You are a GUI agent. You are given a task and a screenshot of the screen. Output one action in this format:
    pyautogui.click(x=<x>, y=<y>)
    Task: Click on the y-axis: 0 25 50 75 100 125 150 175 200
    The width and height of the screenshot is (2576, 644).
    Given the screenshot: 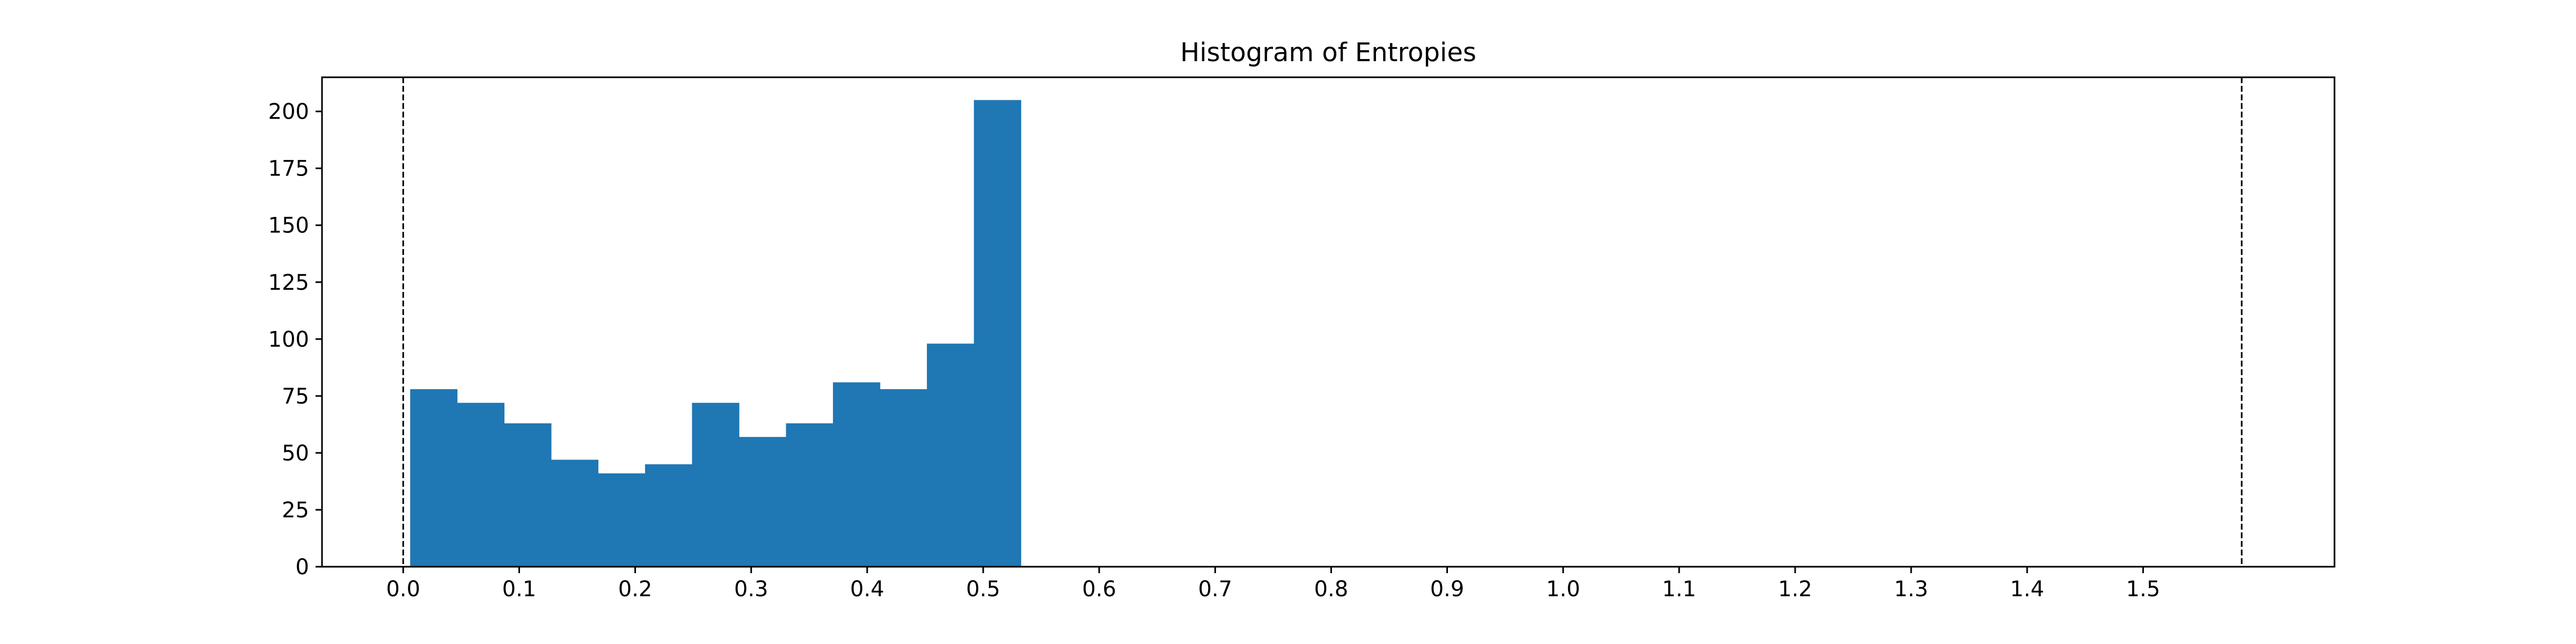 What is the action you would take?
    pyautogui.click(x=295, y=340)
    